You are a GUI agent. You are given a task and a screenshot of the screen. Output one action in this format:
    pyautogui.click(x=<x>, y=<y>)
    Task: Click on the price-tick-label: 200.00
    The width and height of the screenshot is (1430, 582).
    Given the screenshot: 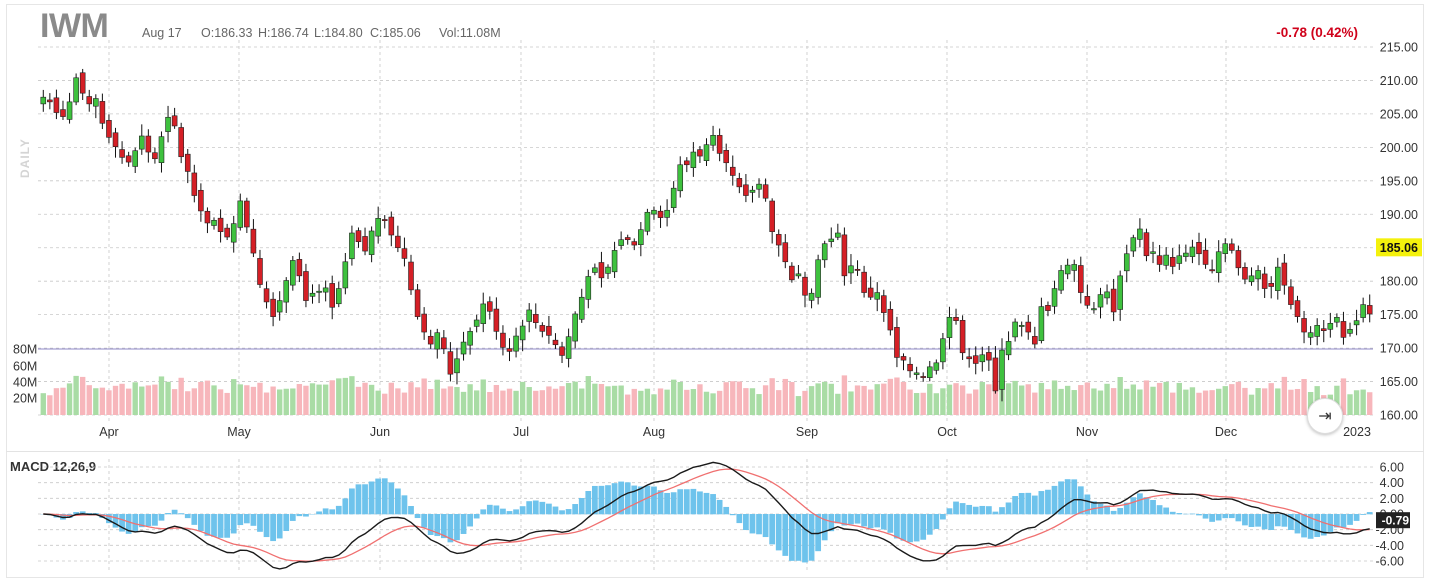 What is the action you would take?
    pyautogui.click(x=1399, y=148)
    